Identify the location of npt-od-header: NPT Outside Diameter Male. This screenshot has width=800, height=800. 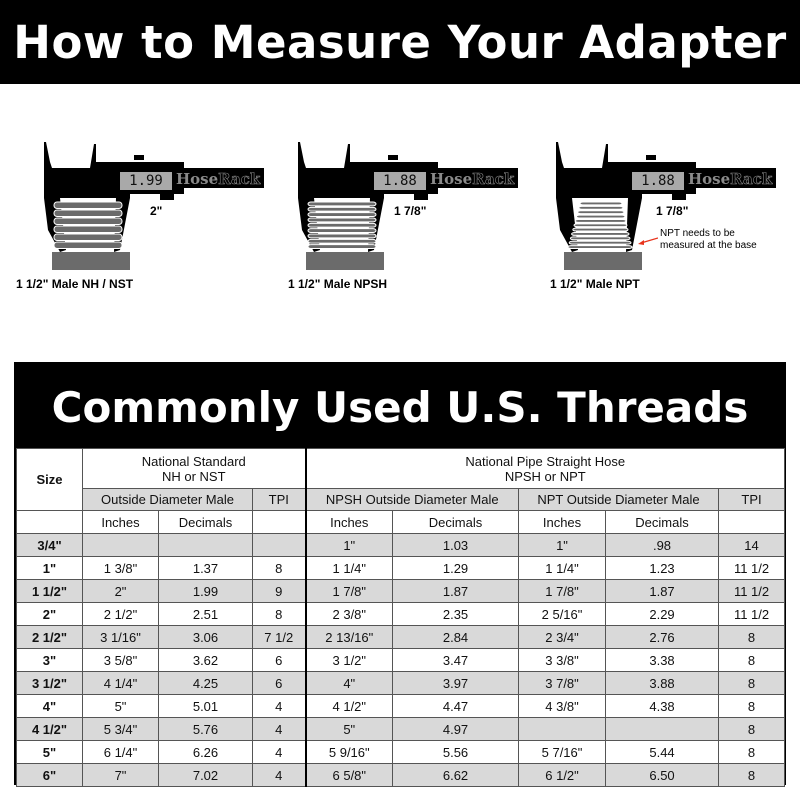
(619, 499).